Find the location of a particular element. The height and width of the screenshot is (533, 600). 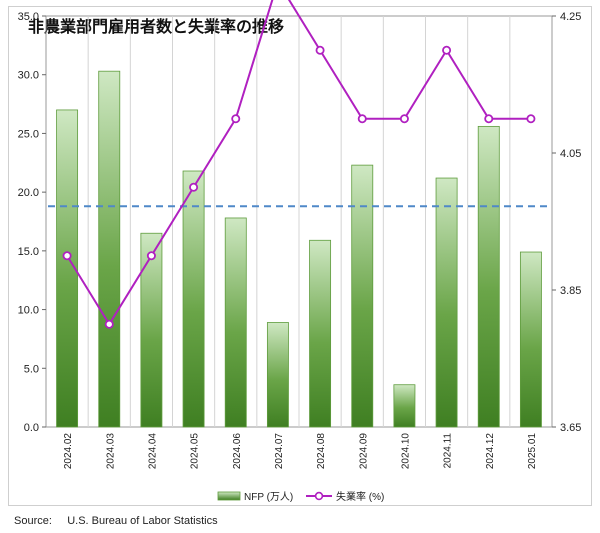

left-tick-label: 35.0 is located at coordinates (28, 17).